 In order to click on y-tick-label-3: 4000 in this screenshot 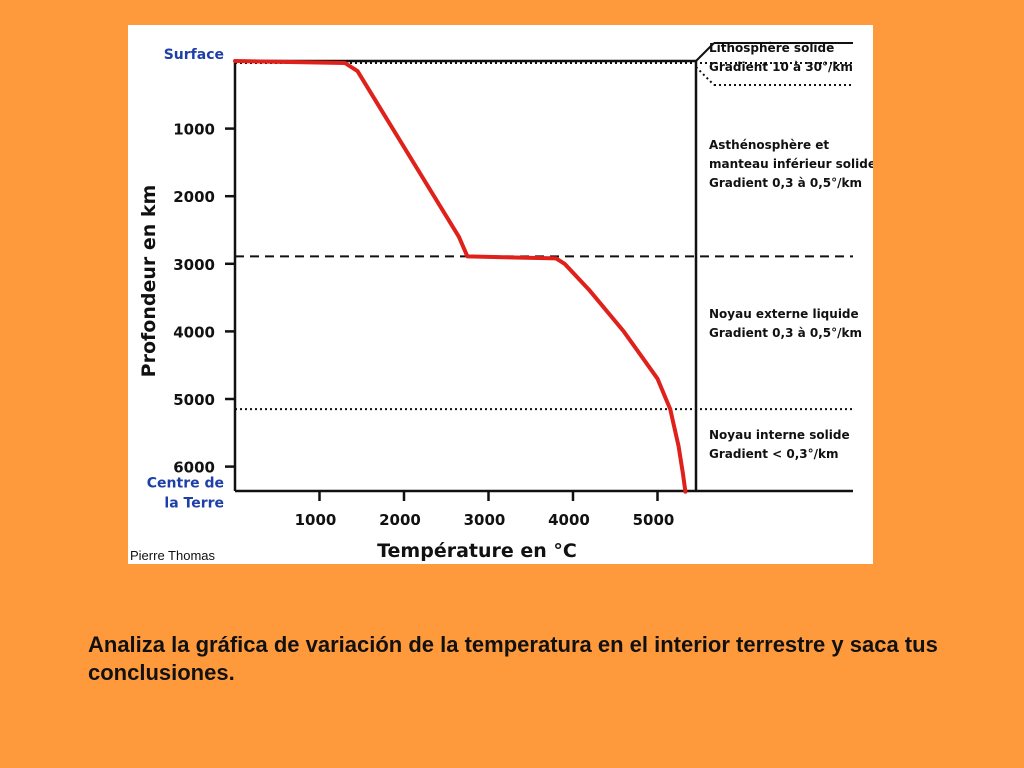, I will do `click(194, 332)`.